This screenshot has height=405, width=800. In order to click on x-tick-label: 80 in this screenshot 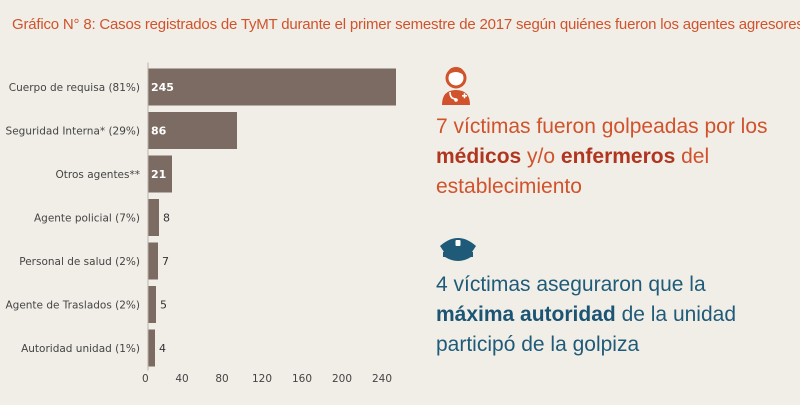, I will do `click(221, 379)`.